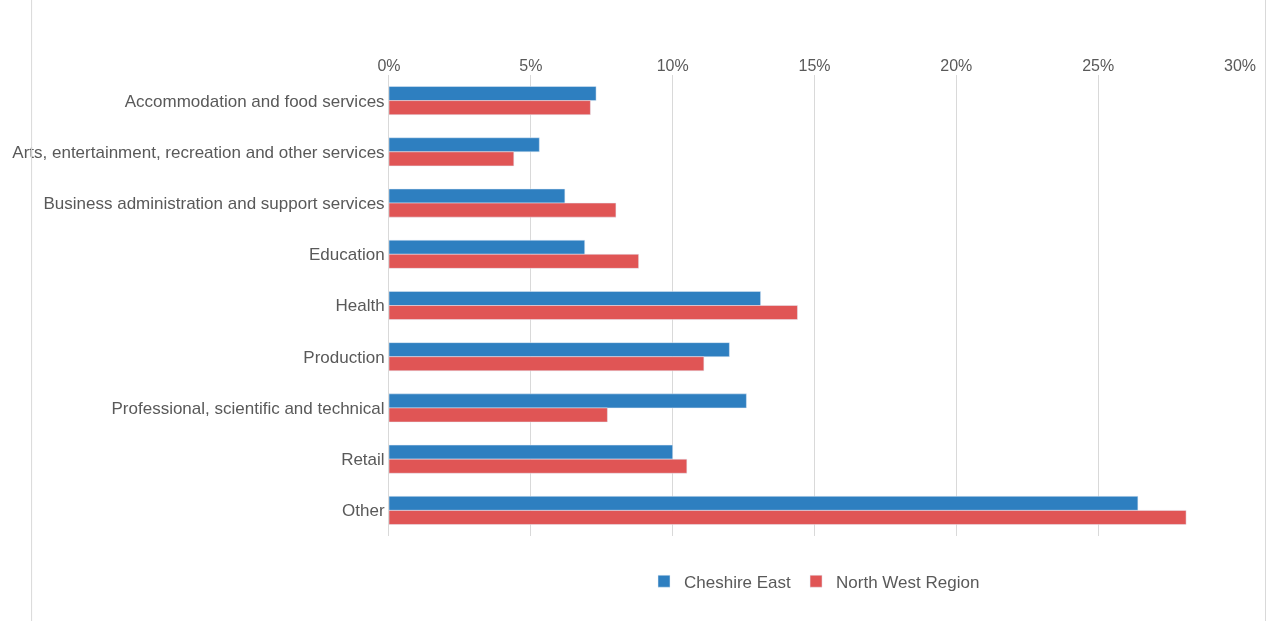 The height and width of the screenshot is (621, 1270). What do you see at coordinates (214, 204) in the screenshot?
I see `y-tick-label: Business administration and support services` at bounding box center [214, 204].